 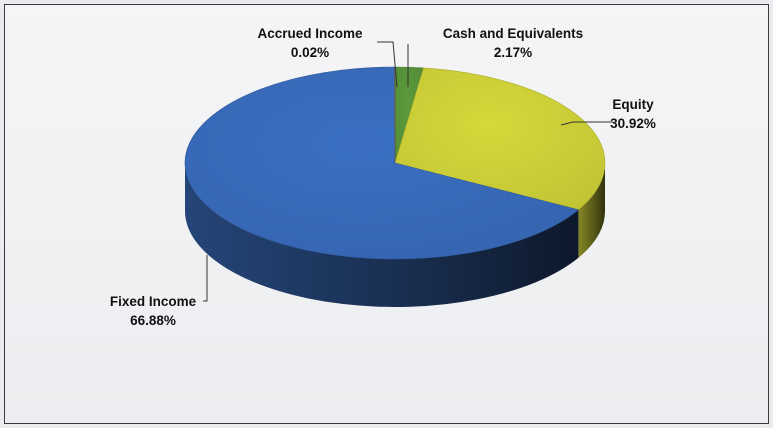 What do you see at coordinates (500, 139) in the screenshot?
I see `pie-slice-equity` at bounding box center [500, 139].